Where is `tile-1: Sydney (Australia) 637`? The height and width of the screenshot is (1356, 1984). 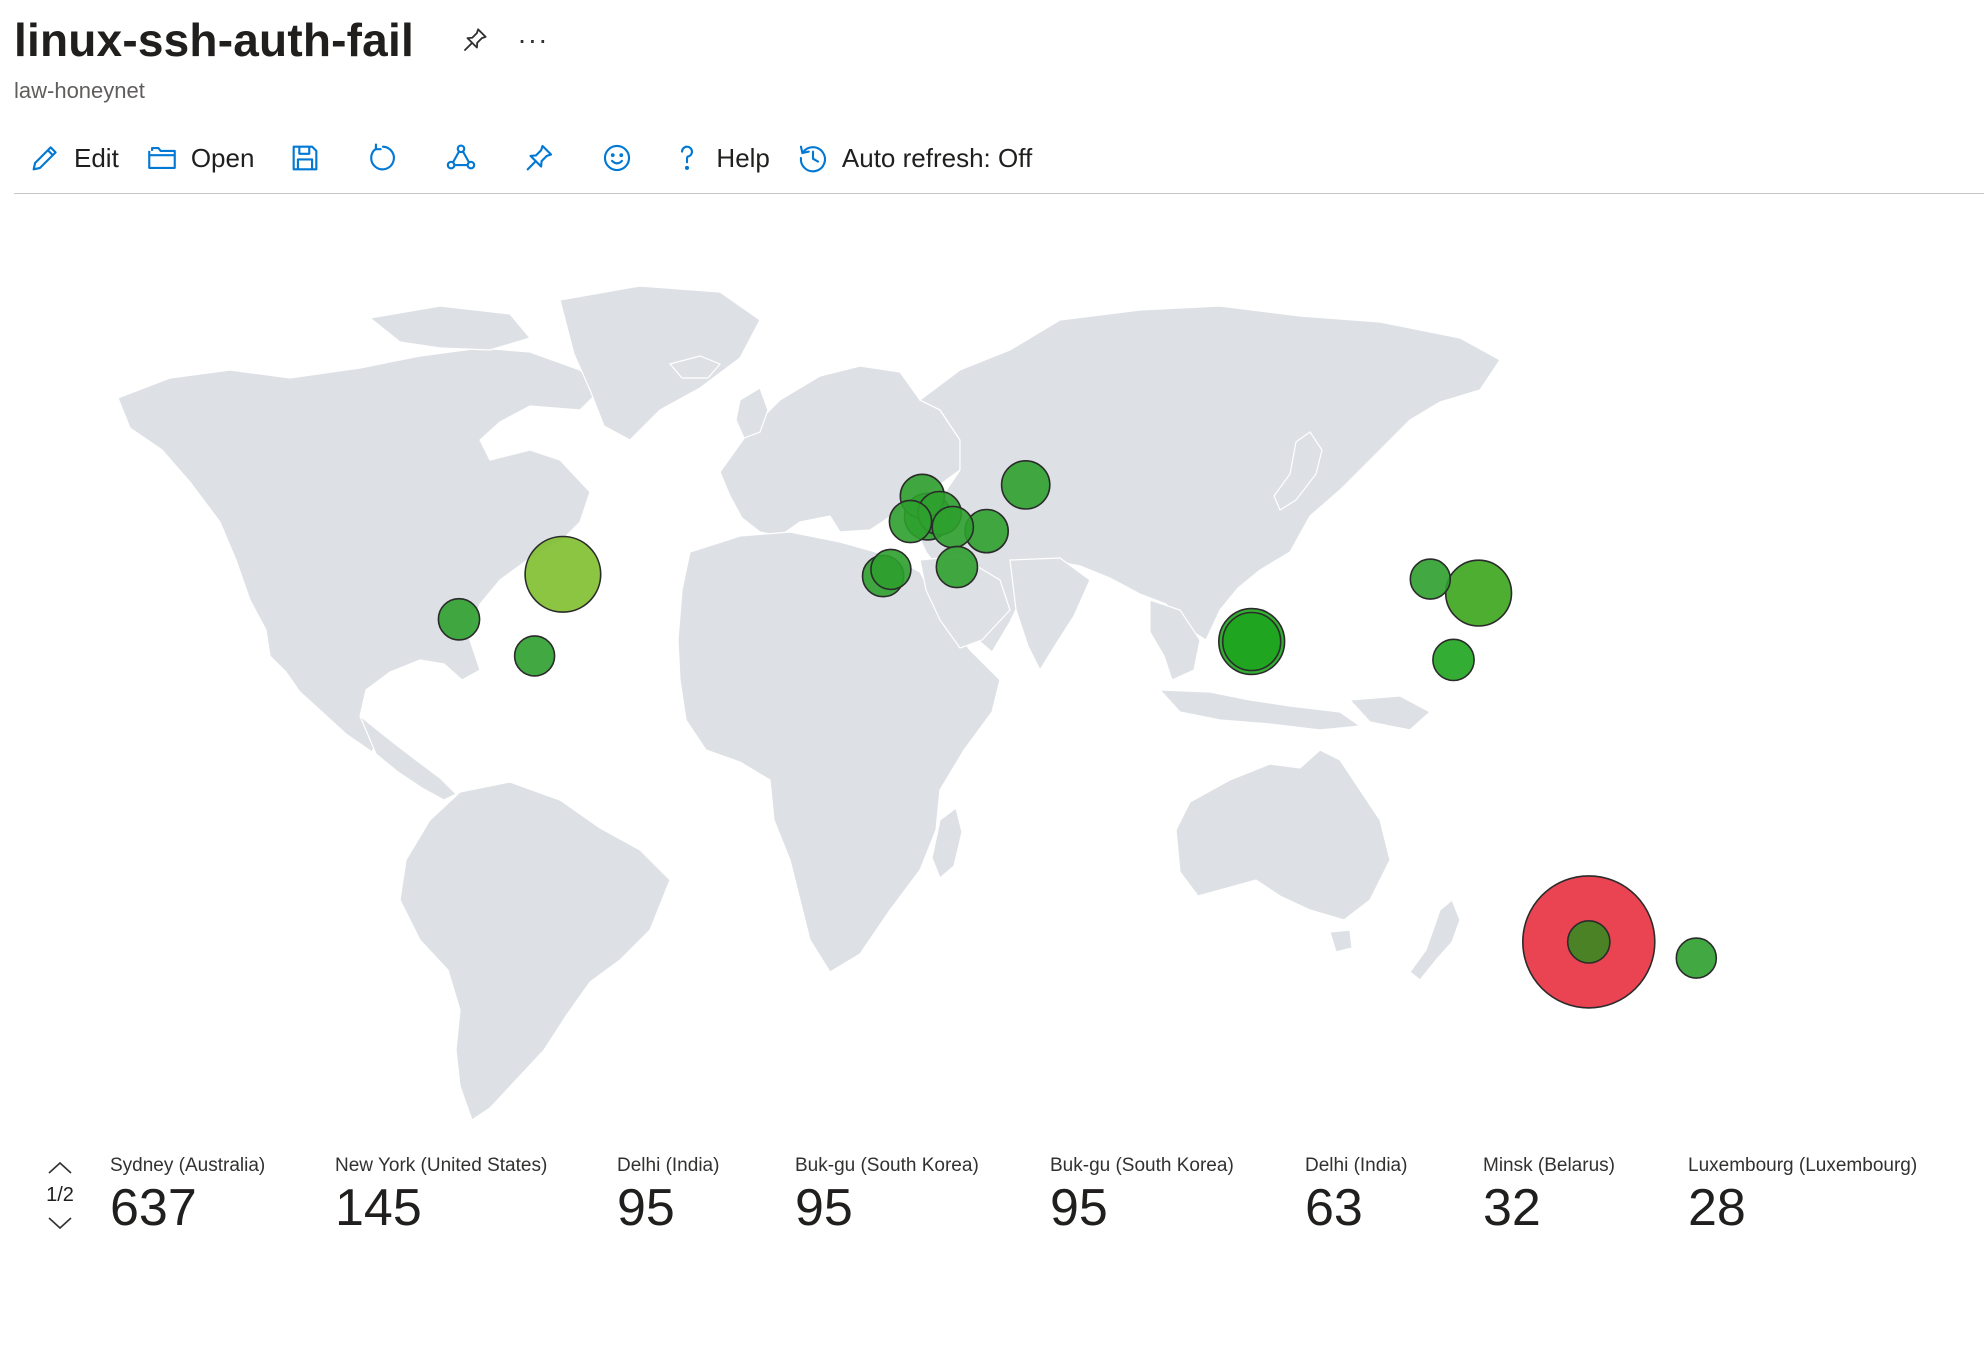 tile-1: Sydney (Australia) 637 is located at coordinates (187, 1195).